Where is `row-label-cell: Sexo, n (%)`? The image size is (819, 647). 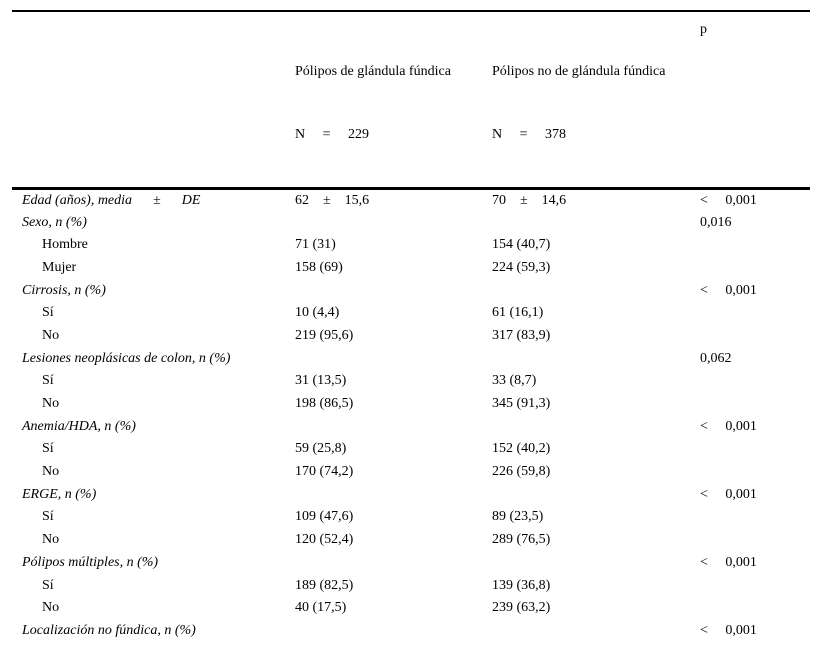
row-label-cell: Sexo, n (%) is located at coordinates (54, 222).